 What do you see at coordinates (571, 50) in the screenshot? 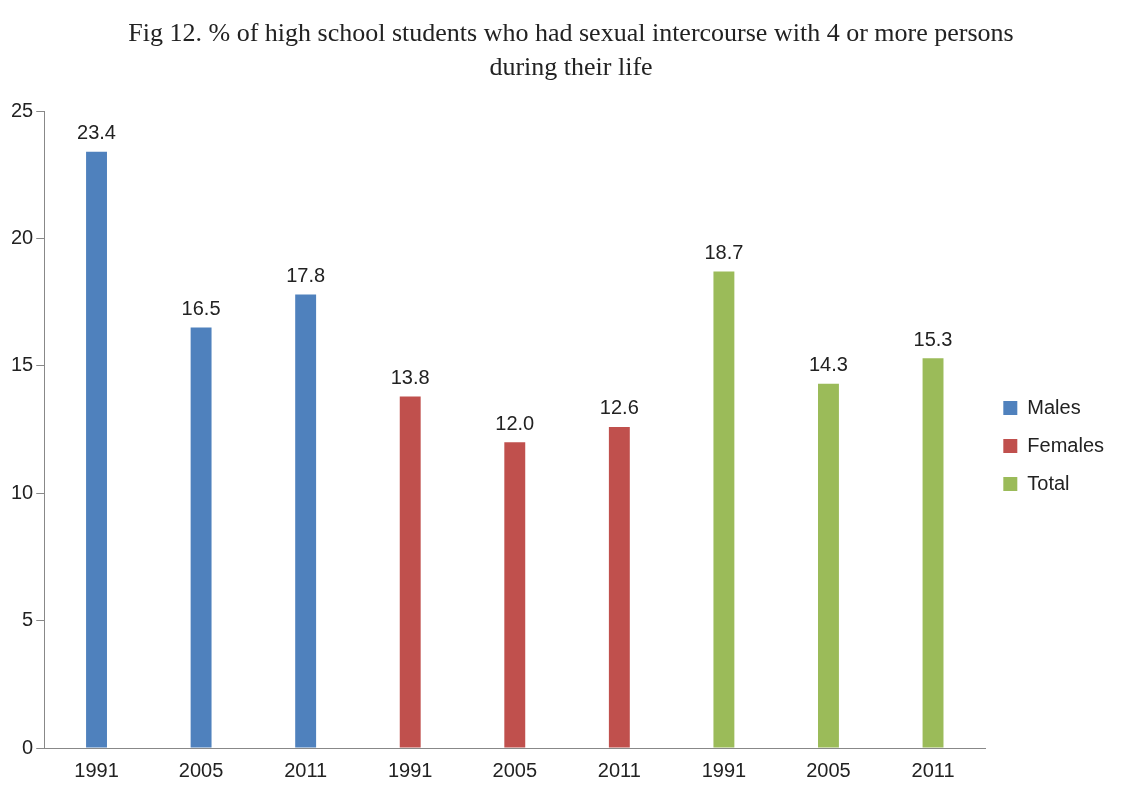
I see `chart-title: Fig 12. % of high school students who had sexual intercourse with 4 or more persons during their life` at bounding box center [571, 50].